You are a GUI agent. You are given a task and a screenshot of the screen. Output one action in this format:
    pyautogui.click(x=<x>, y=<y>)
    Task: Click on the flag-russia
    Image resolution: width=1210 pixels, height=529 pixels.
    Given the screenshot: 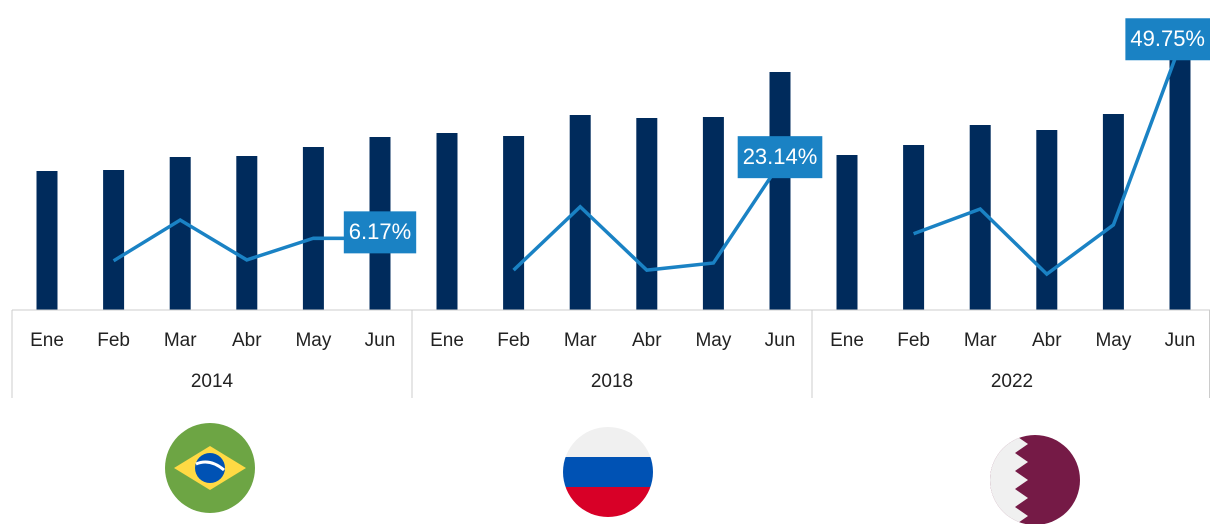 What is the action you would take?
    pyautogui.click(x=608, y=472)
    